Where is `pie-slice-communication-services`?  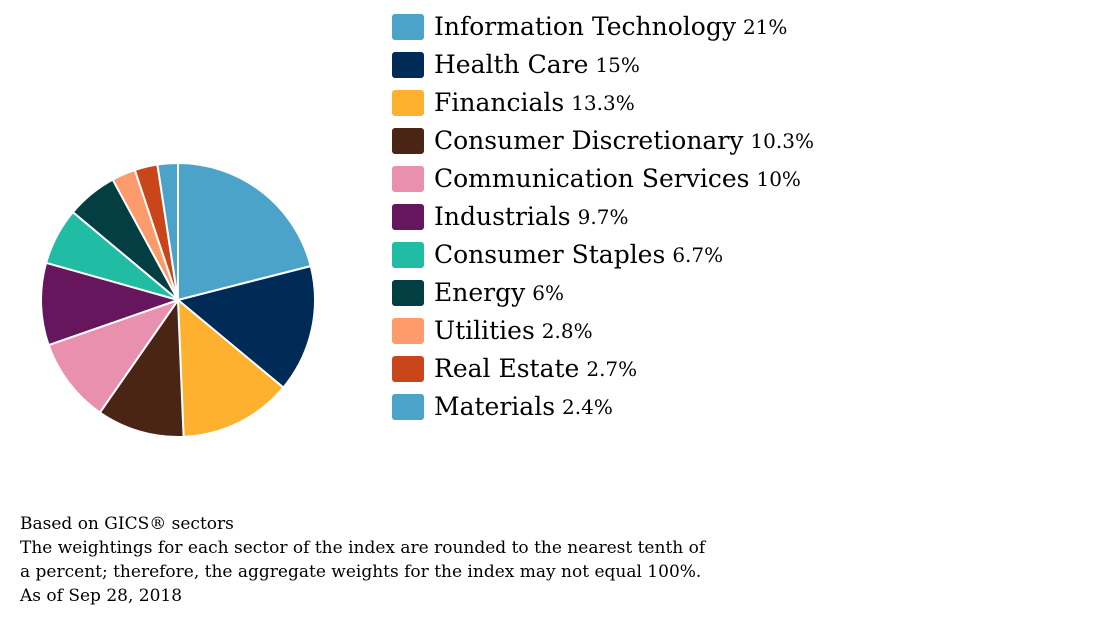 pie-slice-communication-services is located at coordinates (113, 356).